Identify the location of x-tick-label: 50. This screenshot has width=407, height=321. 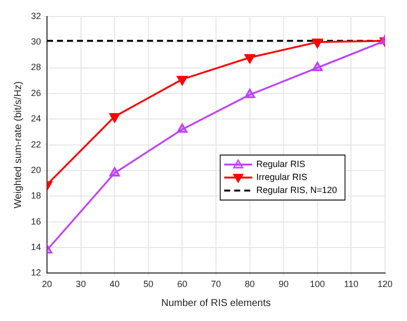
(148, 284).